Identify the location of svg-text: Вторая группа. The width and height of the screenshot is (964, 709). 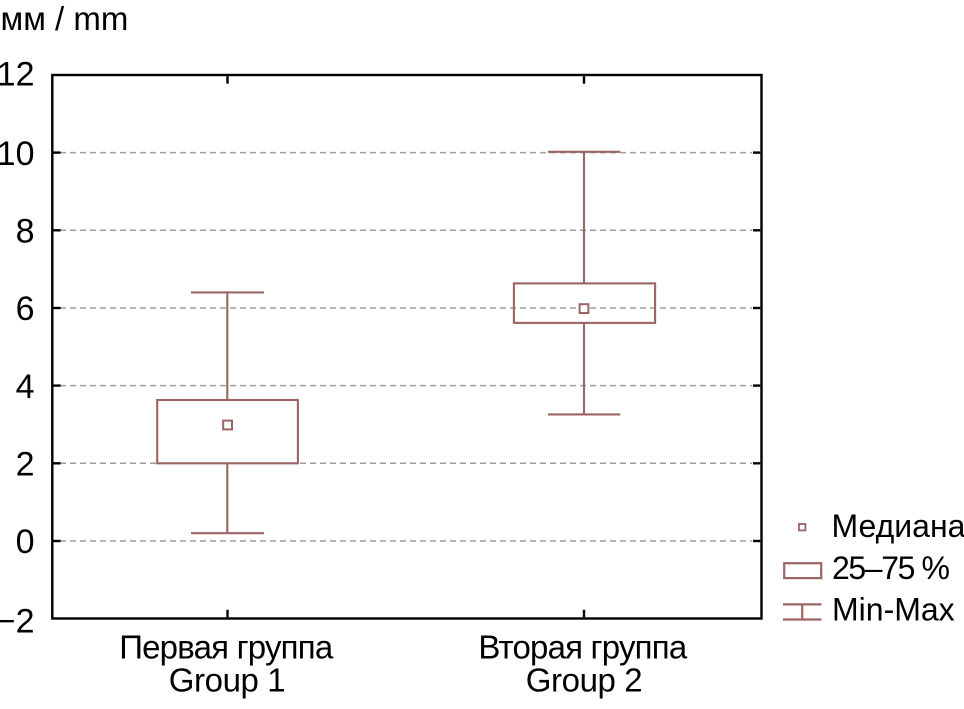
(582, 646).